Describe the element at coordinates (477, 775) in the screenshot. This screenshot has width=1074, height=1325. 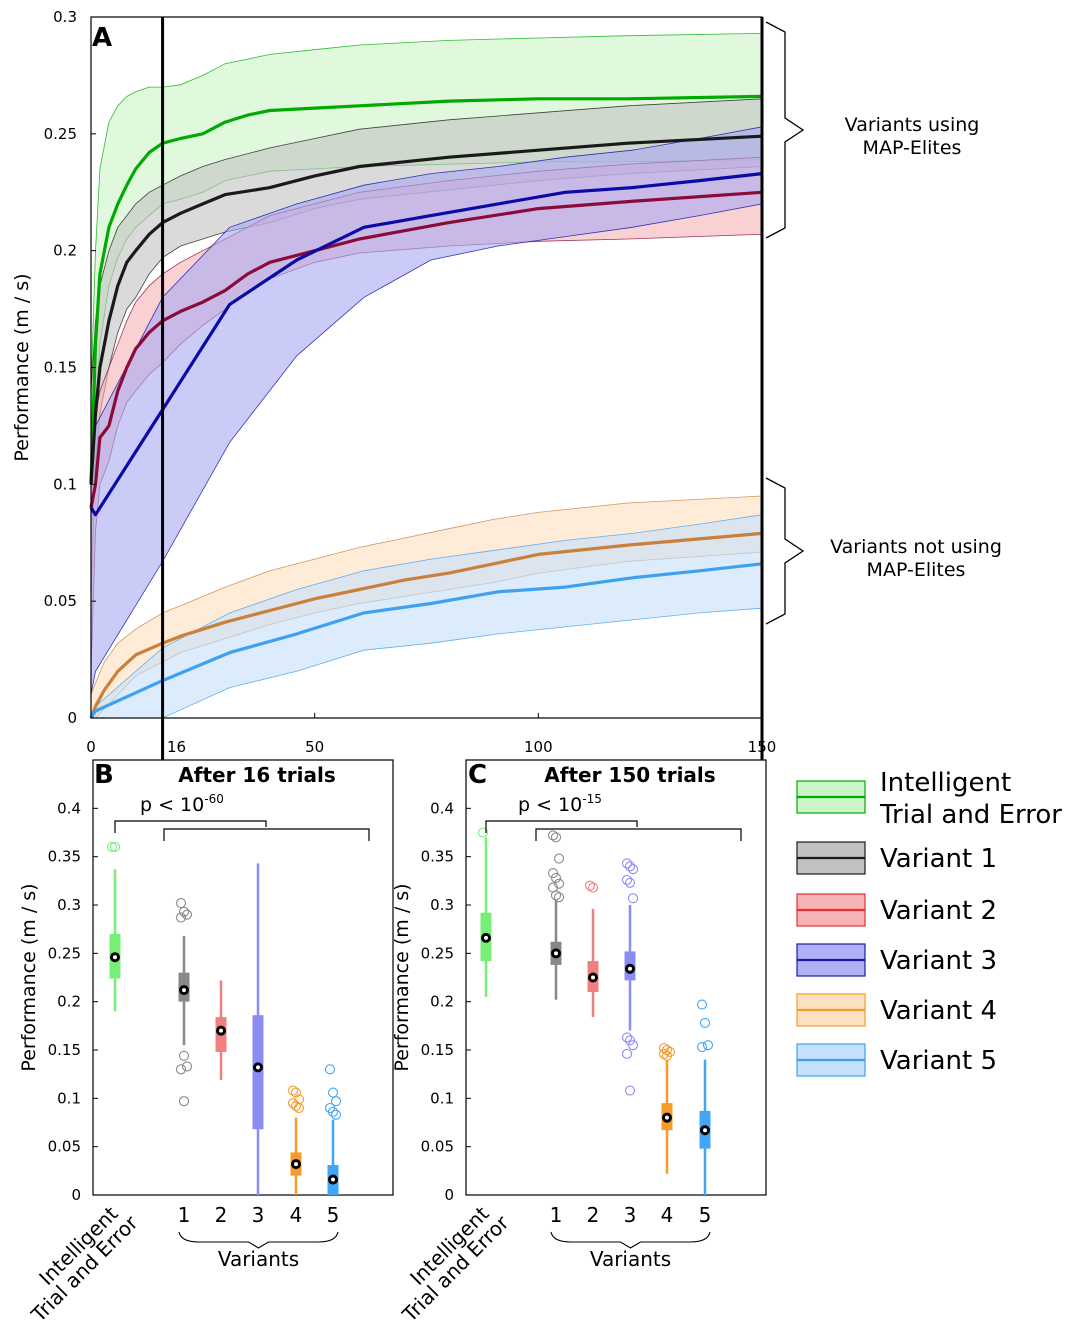
I see `panel-c-letter: C` at that location.